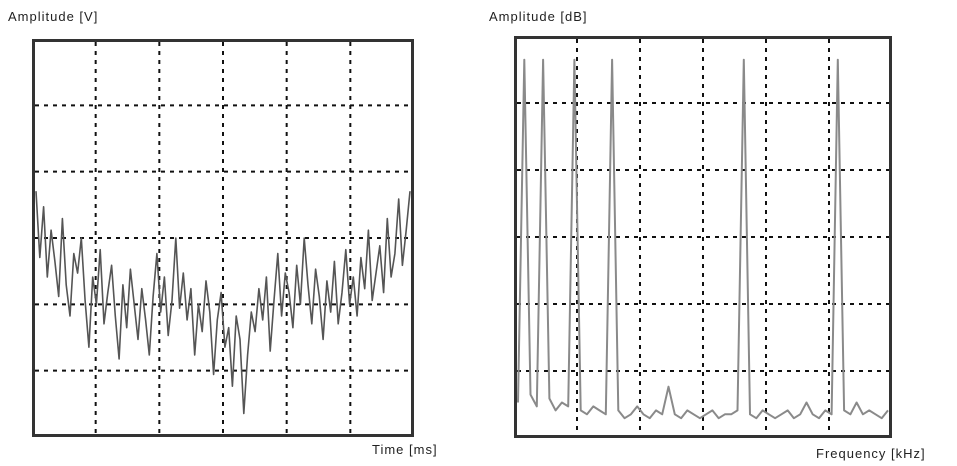 This screenshot has width=957, height=466. Describe the element at coordinates (538, 16) in the screenshot. I see `right-y-axis-label: Amplitude [dB]` at that location.